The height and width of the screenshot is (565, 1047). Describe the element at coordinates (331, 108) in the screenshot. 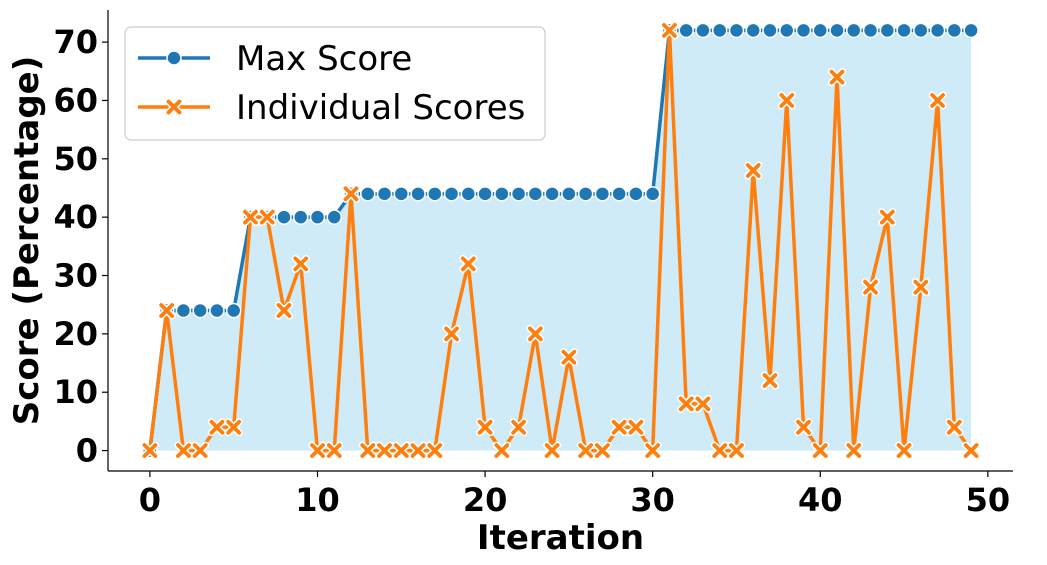

I see `legend-entry: Individual Scores` at that location.